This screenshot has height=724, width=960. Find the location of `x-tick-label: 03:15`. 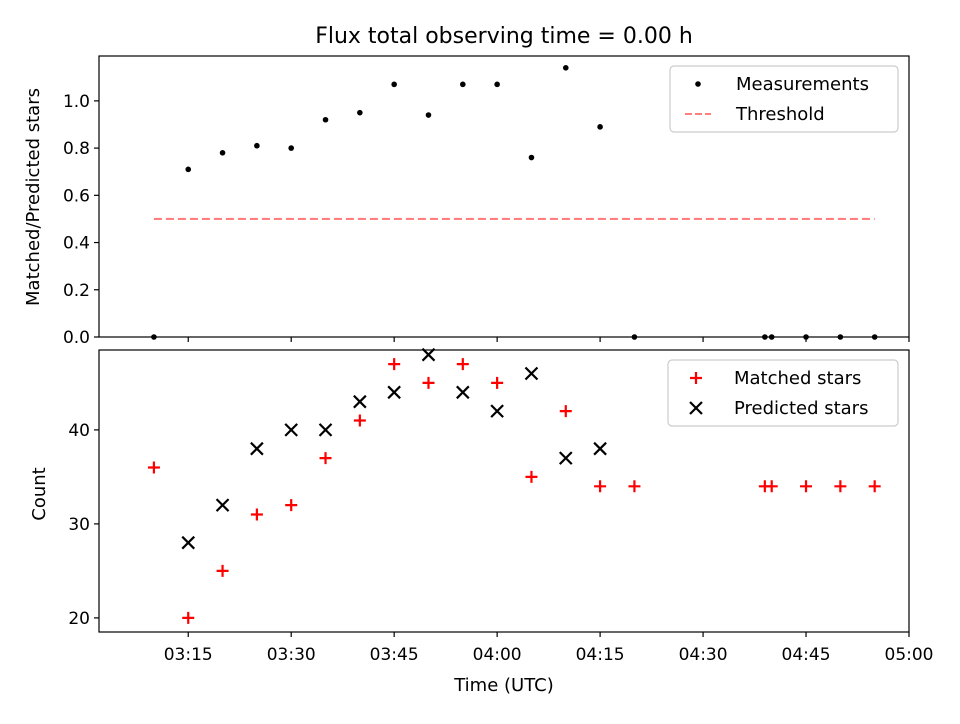

x-tick-label: 03:15 is located at coordinates (188, 655).